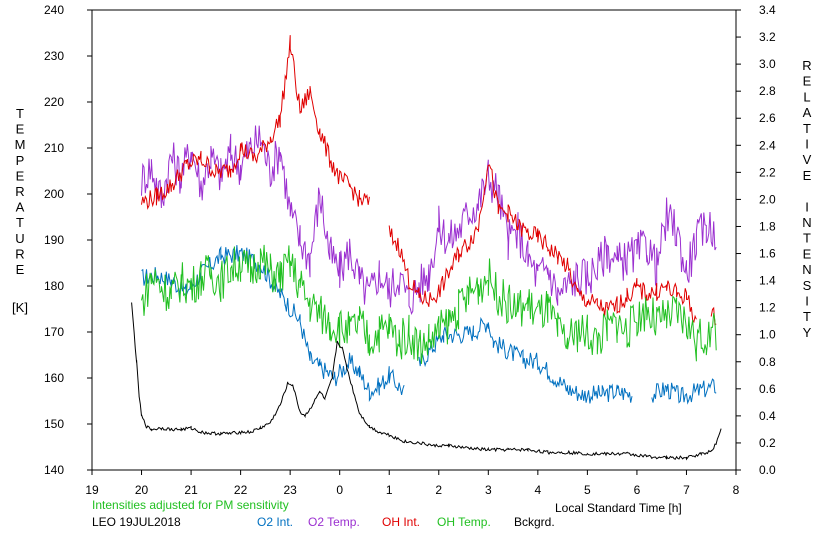 The height and width of the screenshot is (535, 828). Describe the element at coordinates (190, 505) in the screenshot. I see `sensitivity-note: Intensities adjusted for PM sensitivity` at that location.